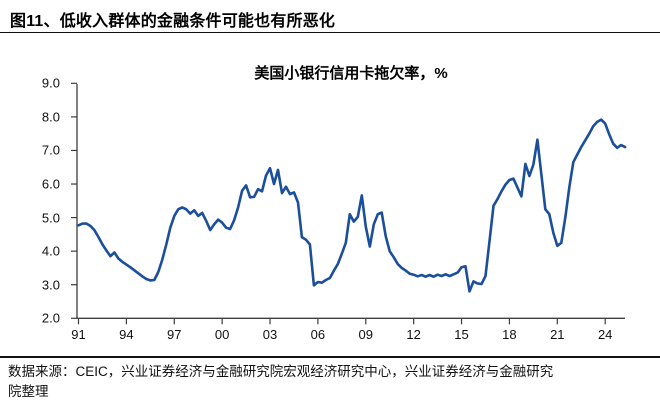 The image size is (660, 419). Describe the element at coordinates (222, 334) in the screenshot. I see `x-axis-label: 00` at that location.